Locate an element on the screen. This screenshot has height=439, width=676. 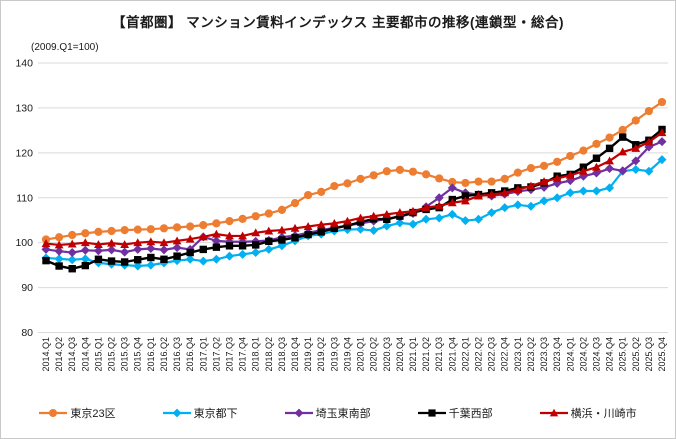
x-axis-tick-label: 2022.Q3 is located at coordinates (492, 354).